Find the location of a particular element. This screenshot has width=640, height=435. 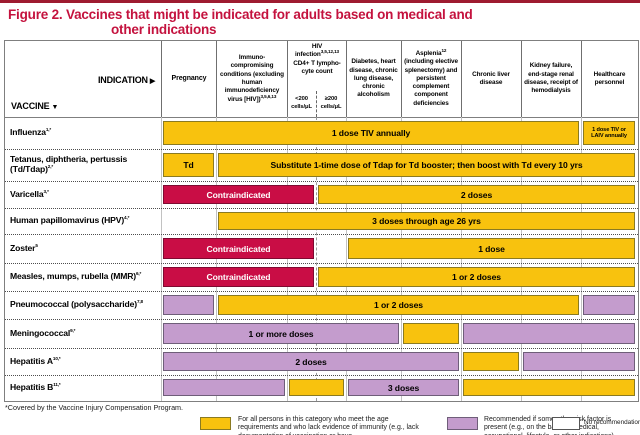

table-row-hepatitis-a: Hepatitis A10,* 2 doses is located at coordinates (321, 361).